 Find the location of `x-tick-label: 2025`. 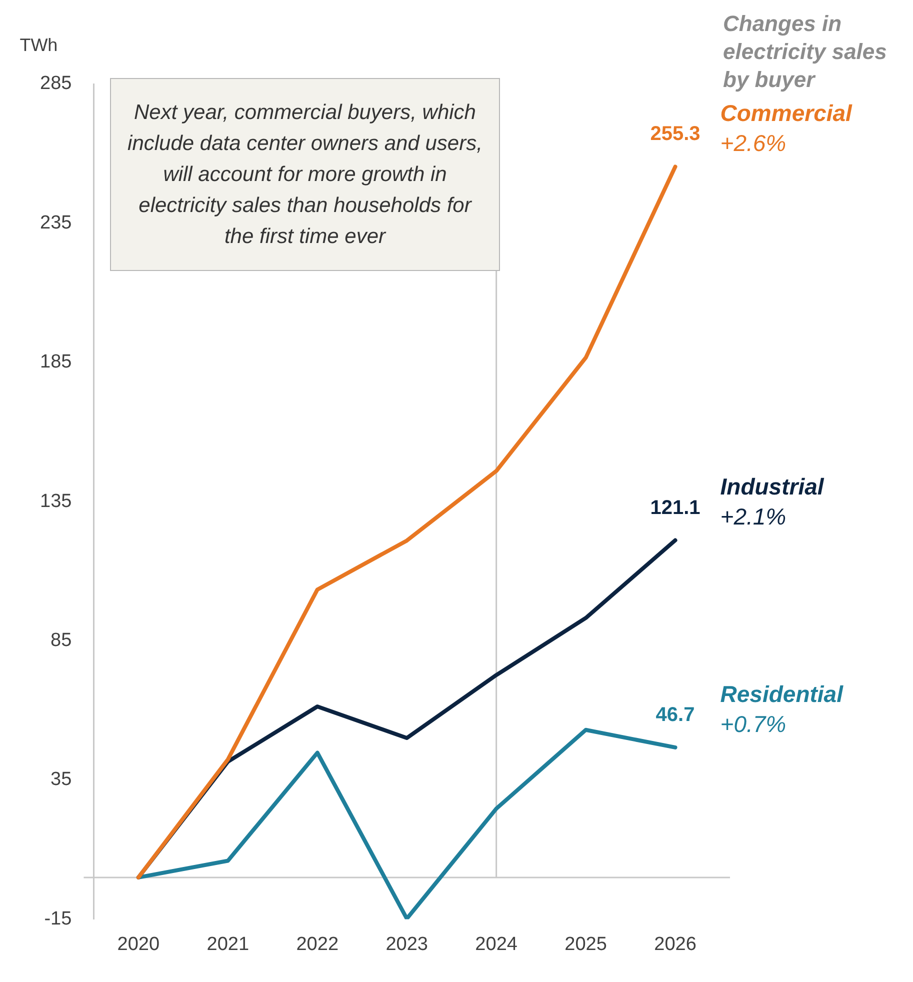

x-tick-label: 2025 is located at coordinates (585, 944).